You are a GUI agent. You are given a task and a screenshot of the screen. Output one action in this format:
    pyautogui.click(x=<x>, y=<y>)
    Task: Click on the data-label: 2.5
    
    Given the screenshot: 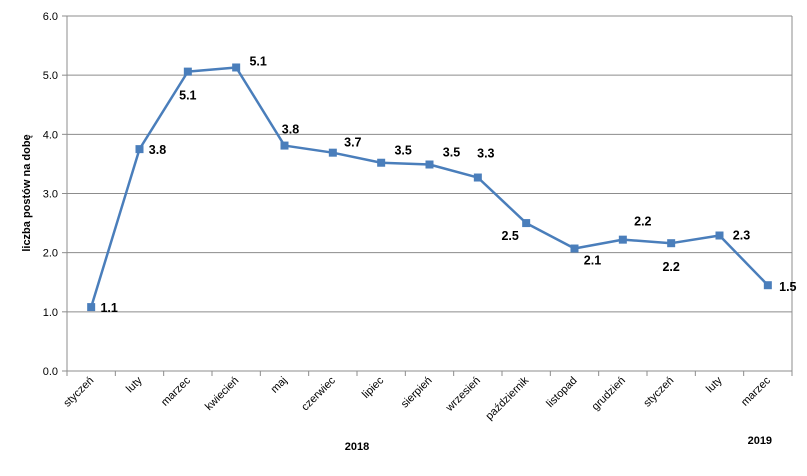 What is the action you would take?
    pyautogui.click(x=509, y=236)
    